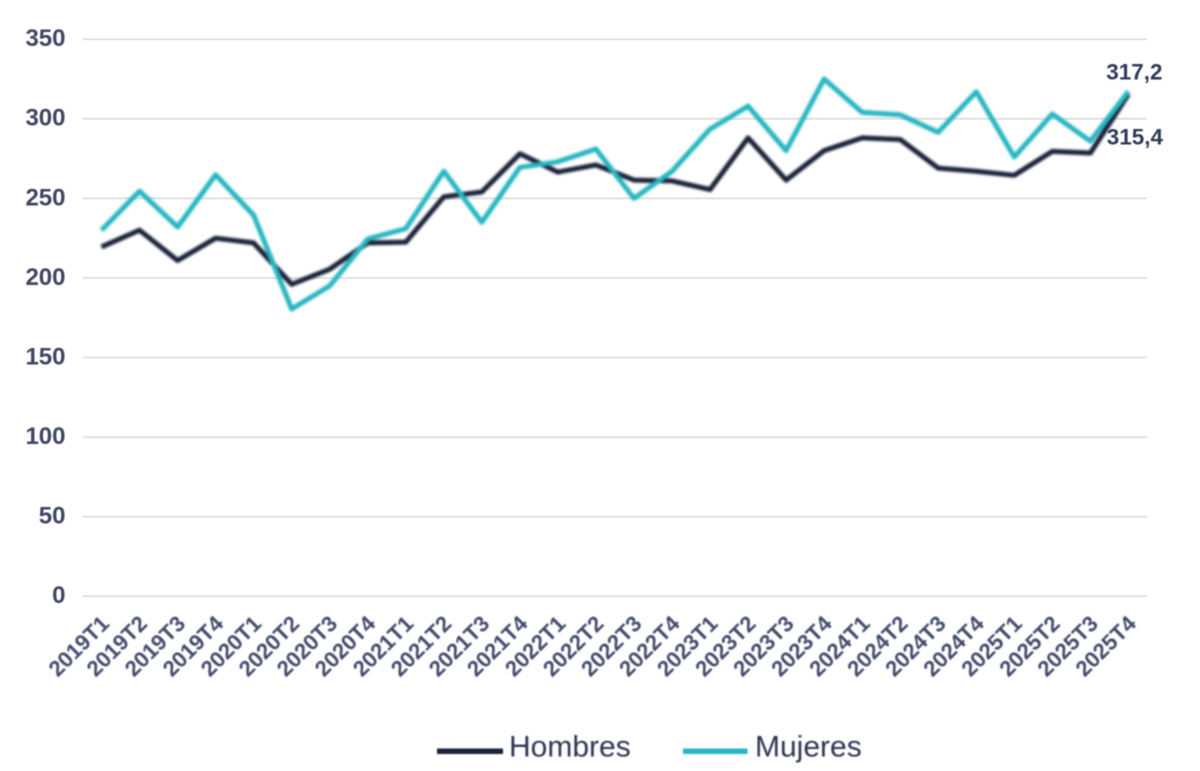 The image size is (1200, 771). Describe the element at coordinates (1135, 137) in the screenshot. I see `svg-text: 315,4` at that location.